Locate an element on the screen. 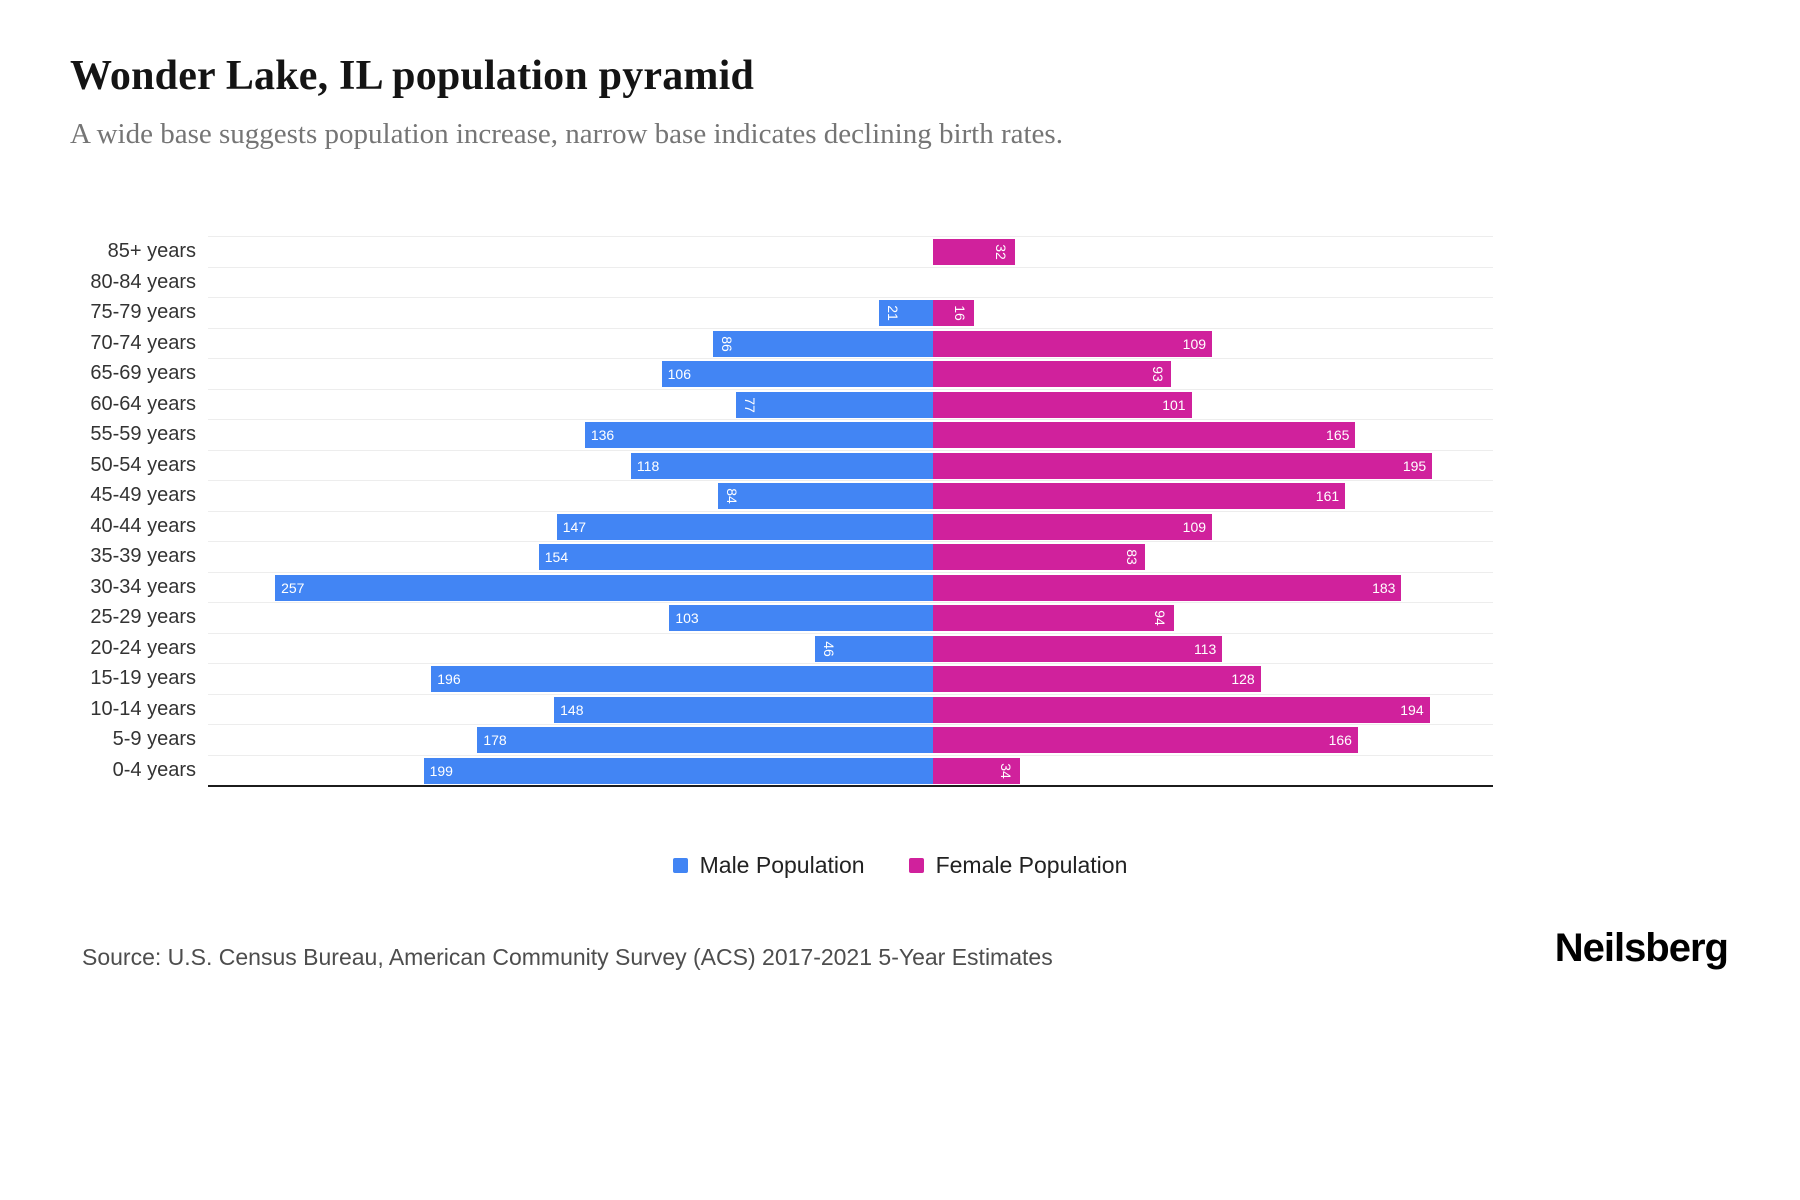 This screenshot has height=1200, width=1800. female-bar: 101 is located at coordinates (1062, 404).